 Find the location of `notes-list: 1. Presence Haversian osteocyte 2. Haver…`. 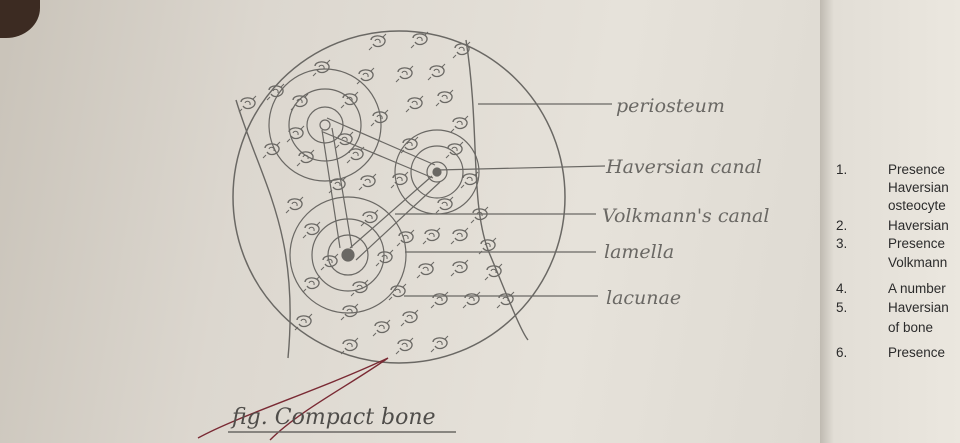

notes-list: 1. Presence Haversian osteocyte 2. Haver… is located at coordinates (895, 269).